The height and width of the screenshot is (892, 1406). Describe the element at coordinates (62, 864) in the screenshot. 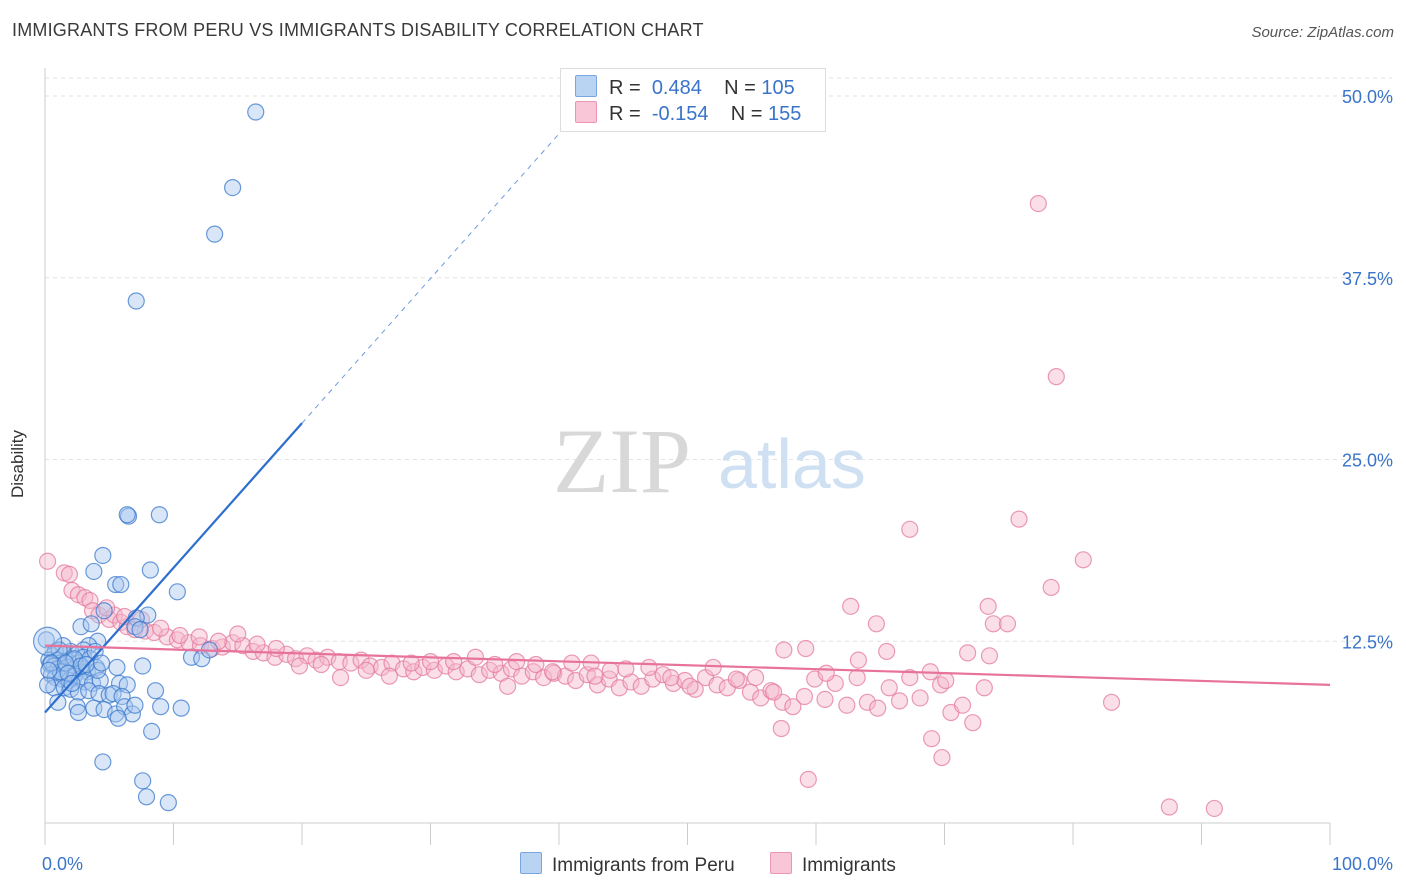

I see `x-tick-label-start: 0.0%` at that location.